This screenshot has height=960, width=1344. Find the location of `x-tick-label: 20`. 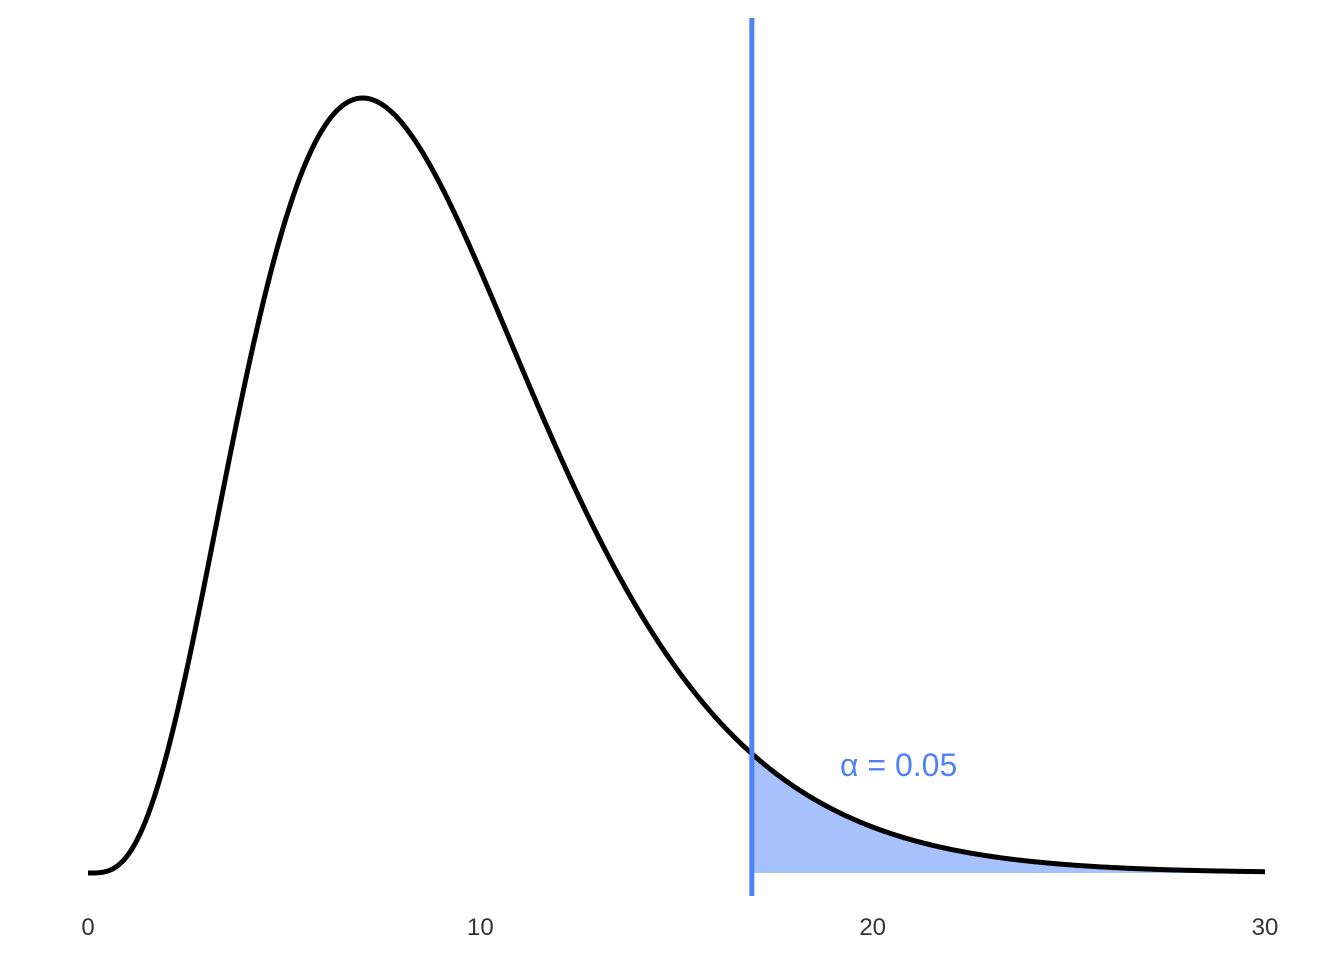

x-tick-label: 20 is located at coordinates (872, 927).